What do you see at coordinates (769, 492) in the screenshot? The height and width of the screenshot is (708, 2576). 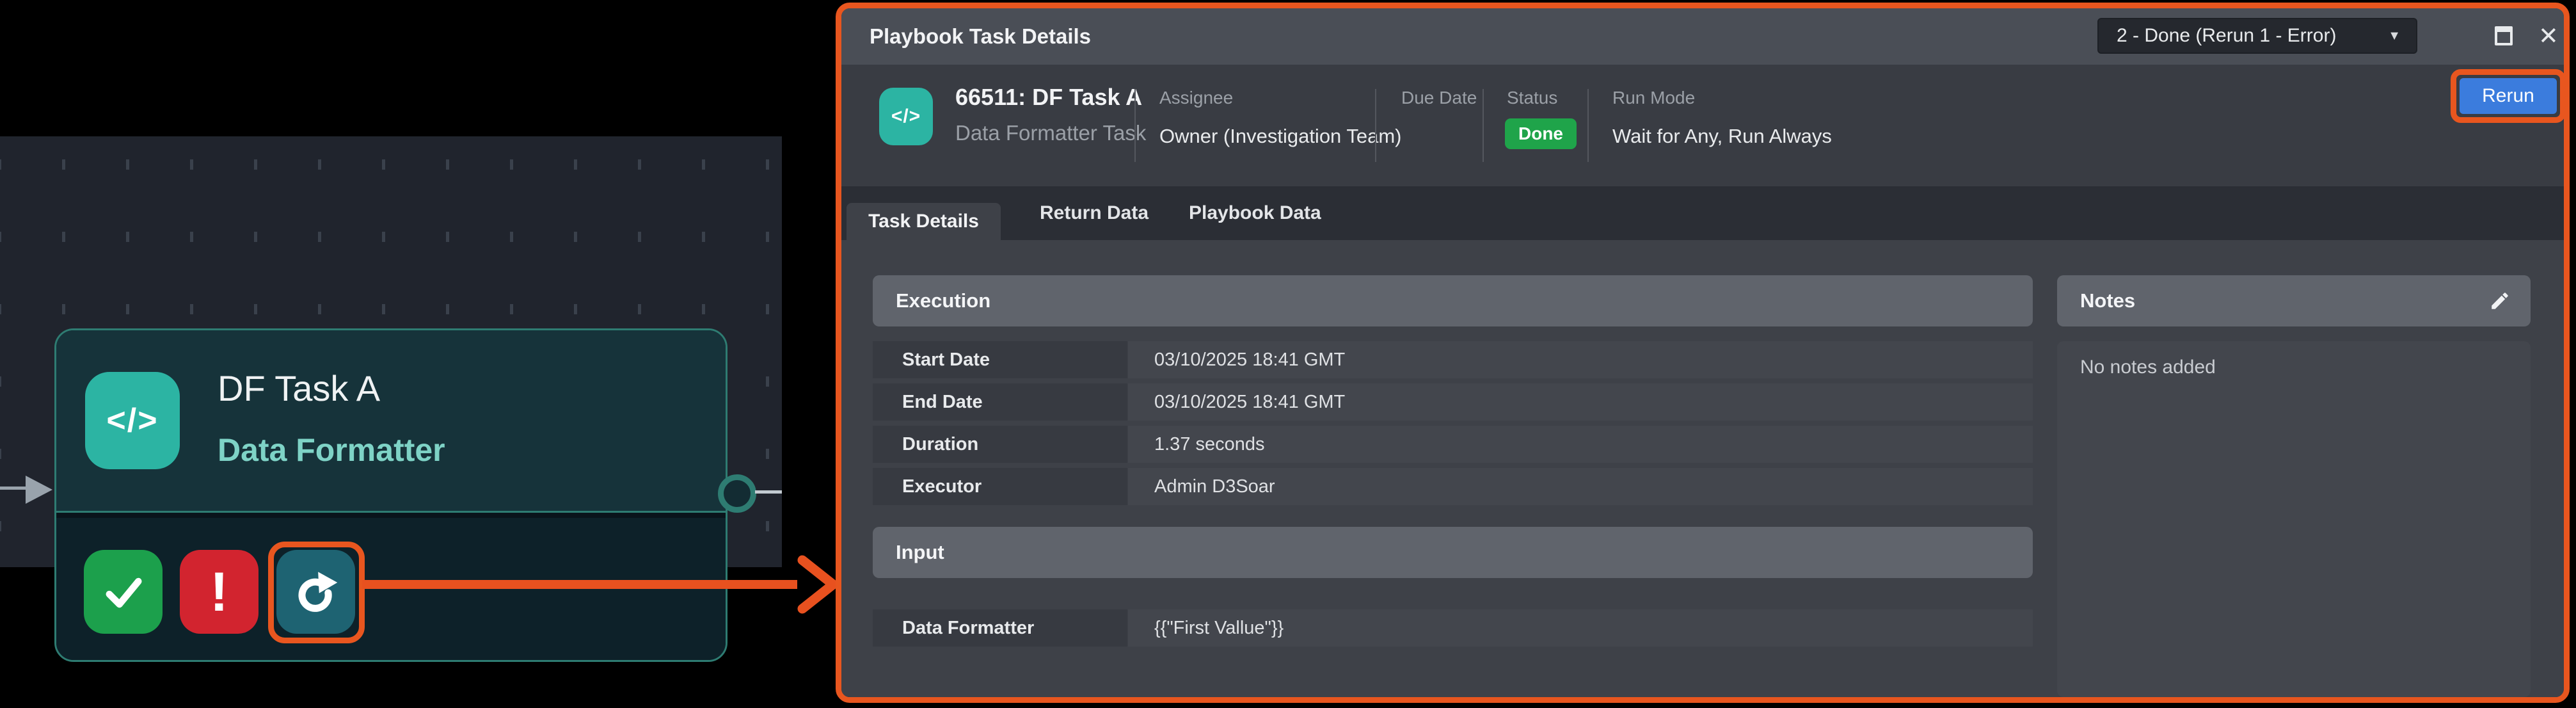 I see `node-output-line` at bounding box center [769, 492].